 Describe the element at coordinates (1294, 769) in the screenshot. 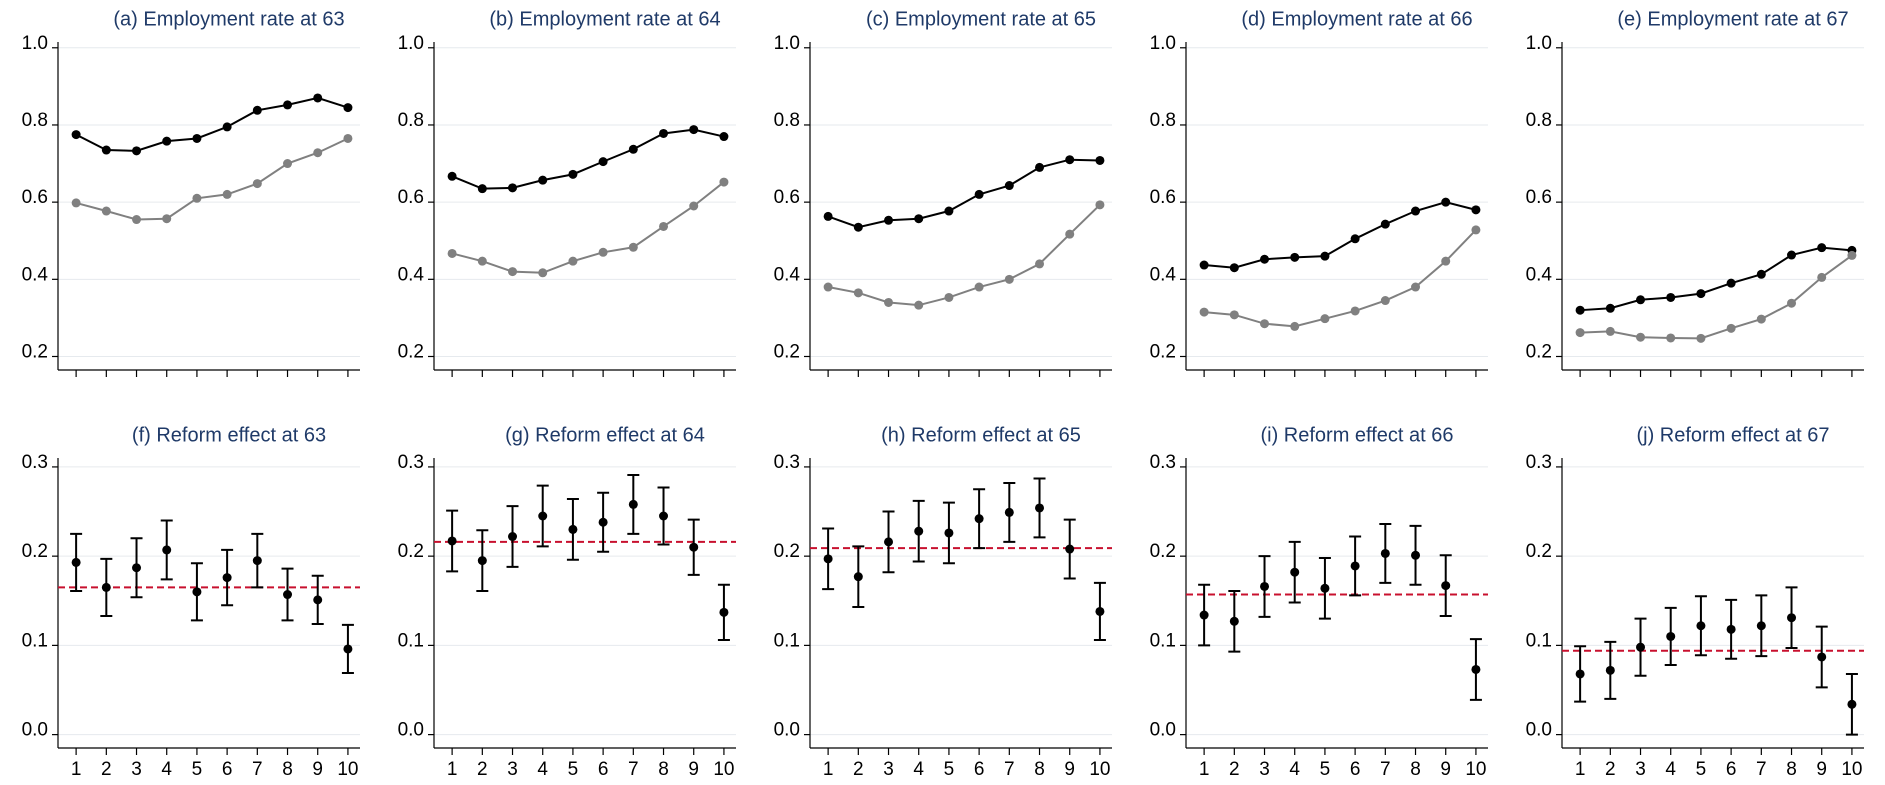

I see `x-tick-label: 4` at that location.